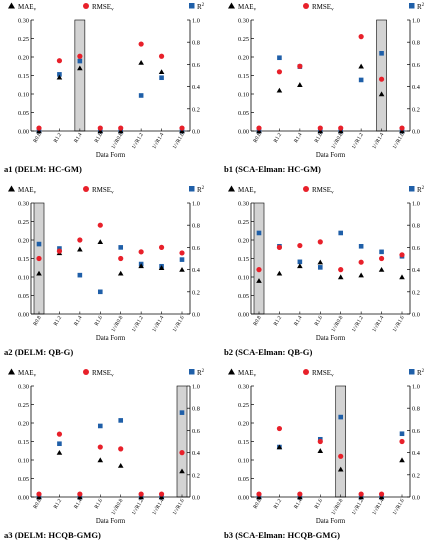  Describe the element at coordinates (52, 535) in the screenshot. I see `panel-caption: a3 (DELM: HCQB-GMG)` at that location.